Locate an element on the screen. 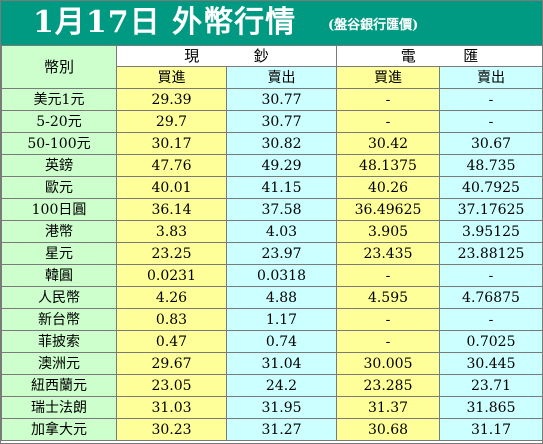 The height and width of the screenshot is (444, 543). cash-sell-value: 4.03 is located at coordinates (281, 231).